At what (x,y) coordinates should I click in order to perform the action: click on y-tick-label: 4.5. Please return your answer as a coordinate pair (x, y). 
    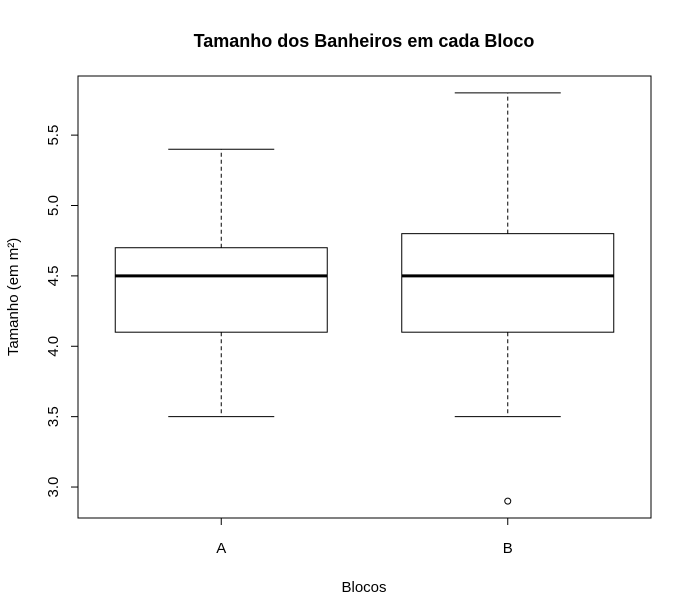
    Looking at the image, I should click on (53, 275).